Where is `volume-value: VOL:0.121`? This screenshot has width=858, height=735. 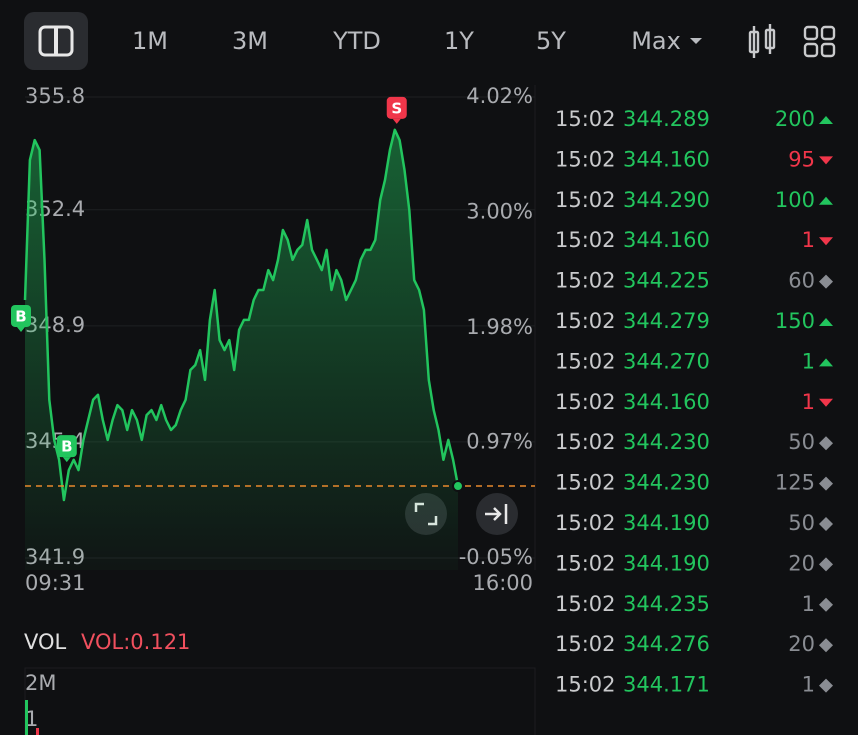 volume-value: VOL:0.121 is located at coordinates (135, 642).